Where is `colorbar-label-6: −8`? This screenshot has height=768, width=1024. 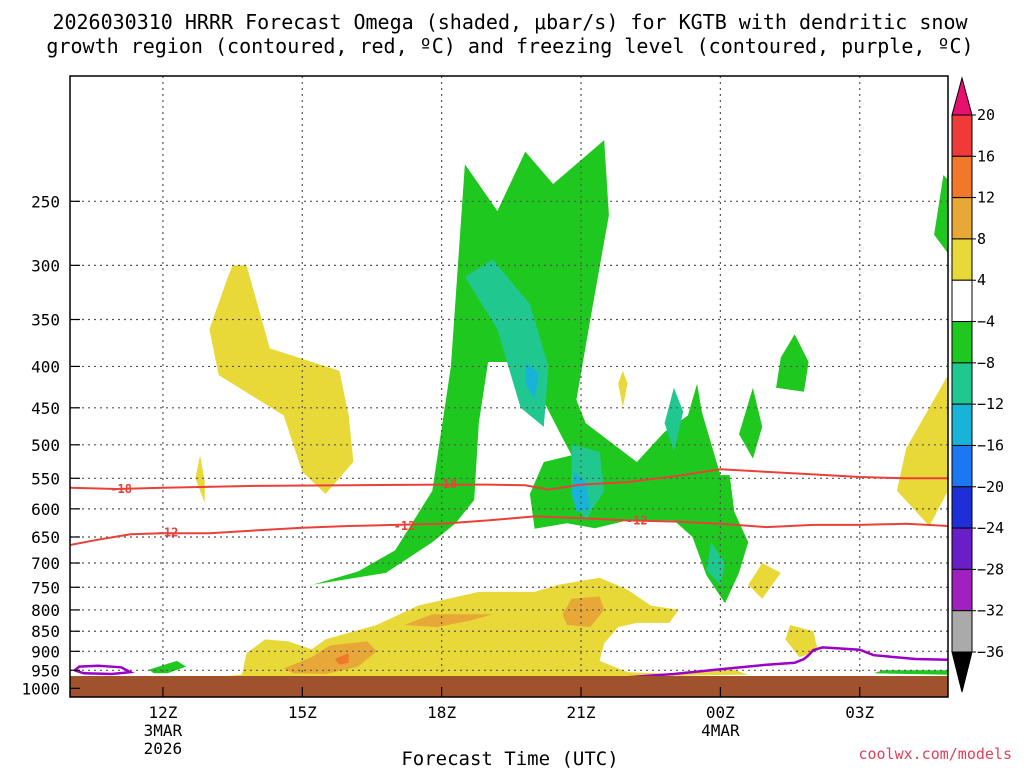
colorbar-label-6: −8 is located at coordinates (986, 363).